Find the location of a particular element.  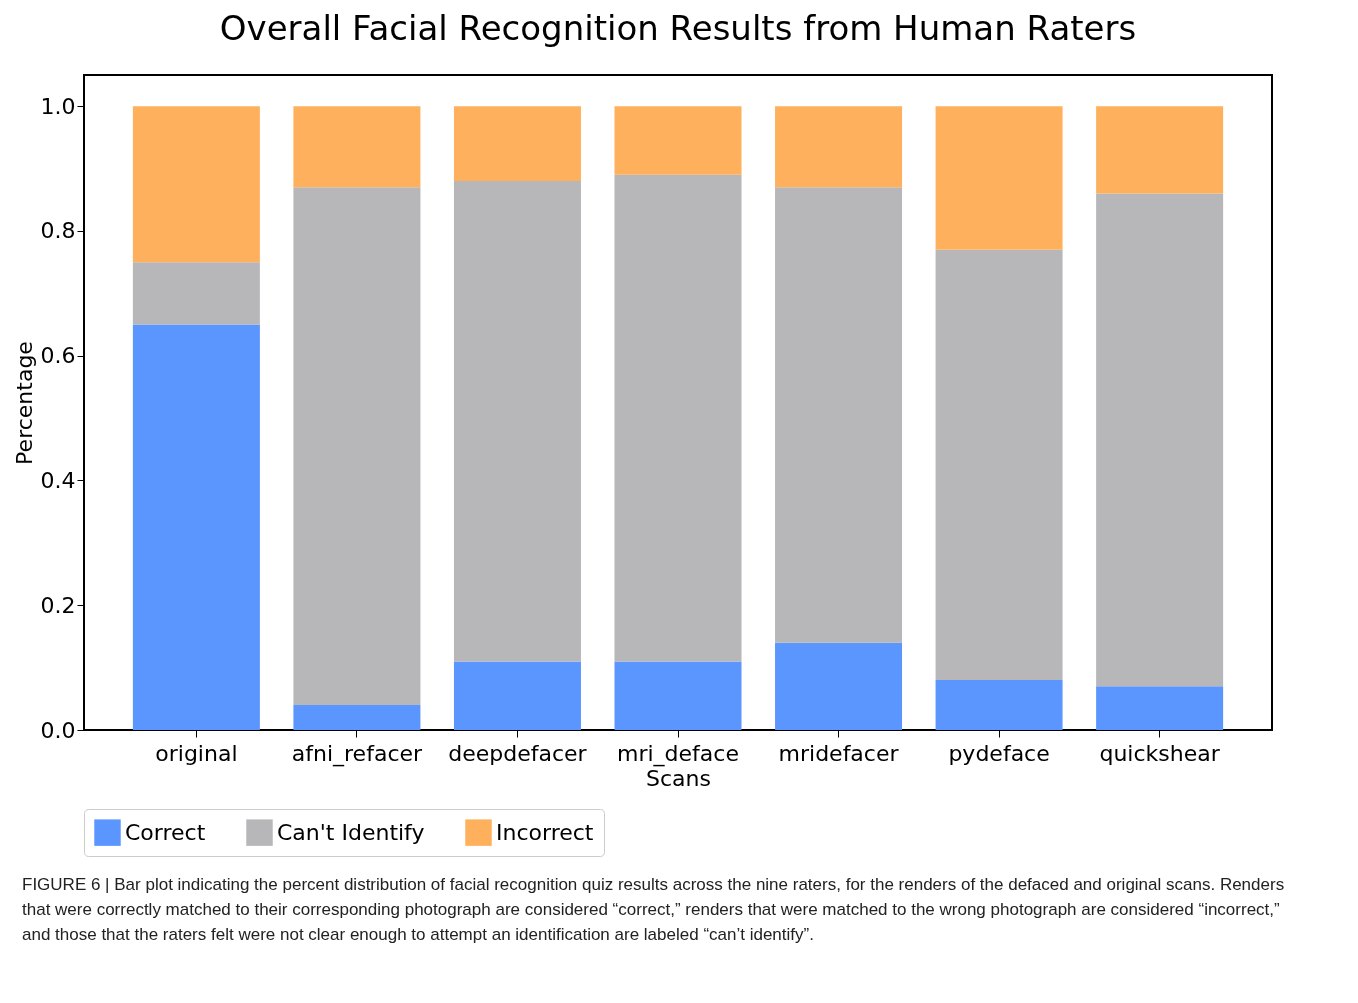

x-tick-label: afni_refacer is located at coordinates (357, 753).